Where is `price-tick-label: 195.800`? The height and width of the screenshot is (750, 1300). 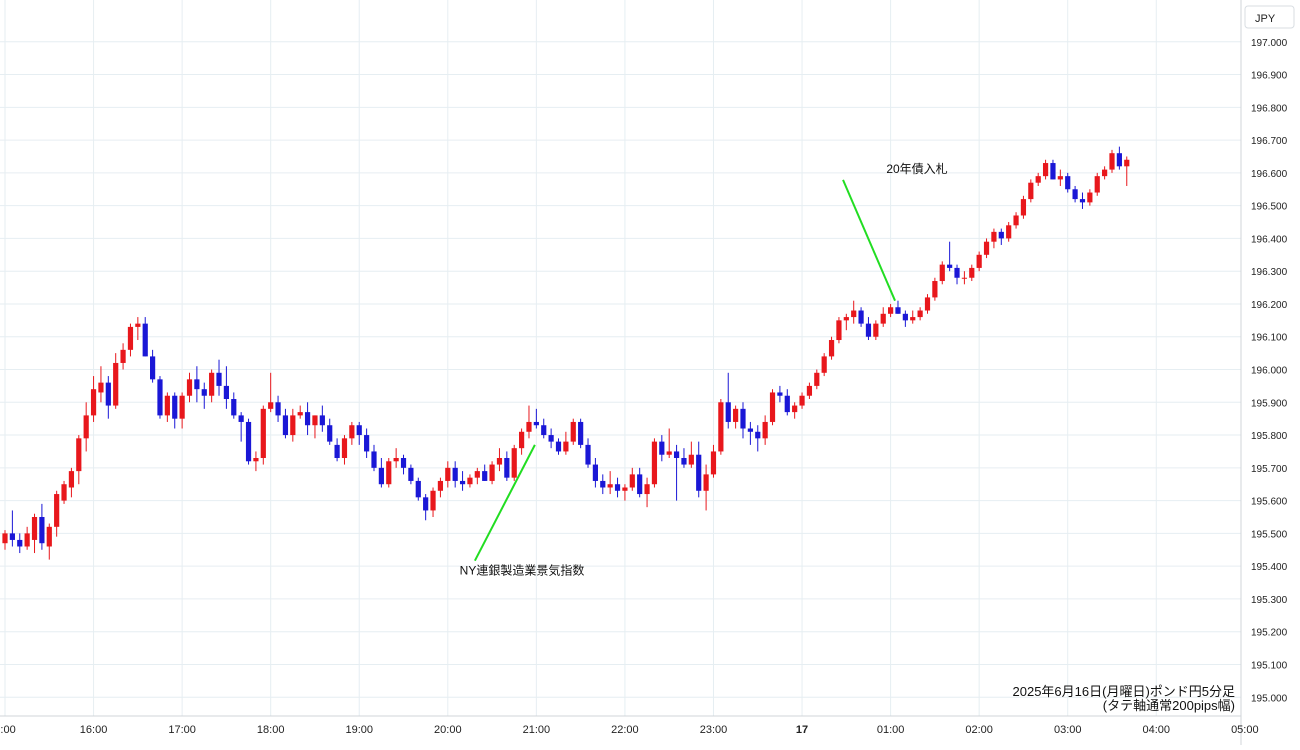 price-tick-label: 195.800 is located at coordinates (1269, 436).